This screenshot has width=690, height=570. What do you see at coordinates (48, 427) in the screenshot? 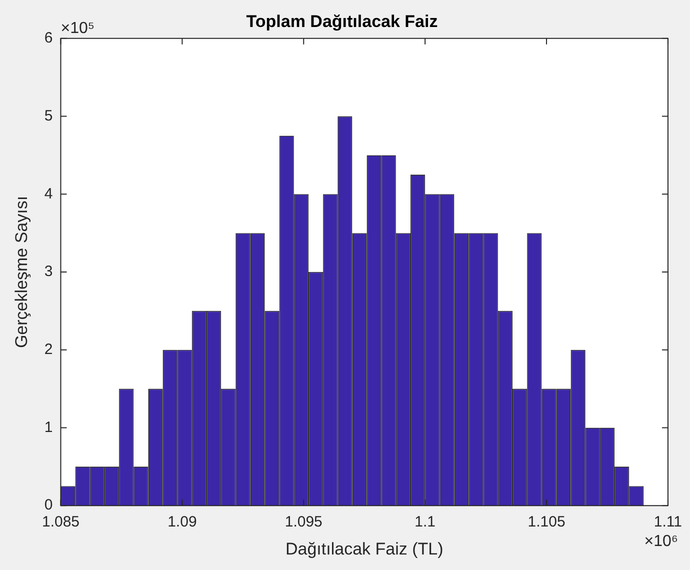
I see `y-tick-label: 1` at bounding box center [48, 427].